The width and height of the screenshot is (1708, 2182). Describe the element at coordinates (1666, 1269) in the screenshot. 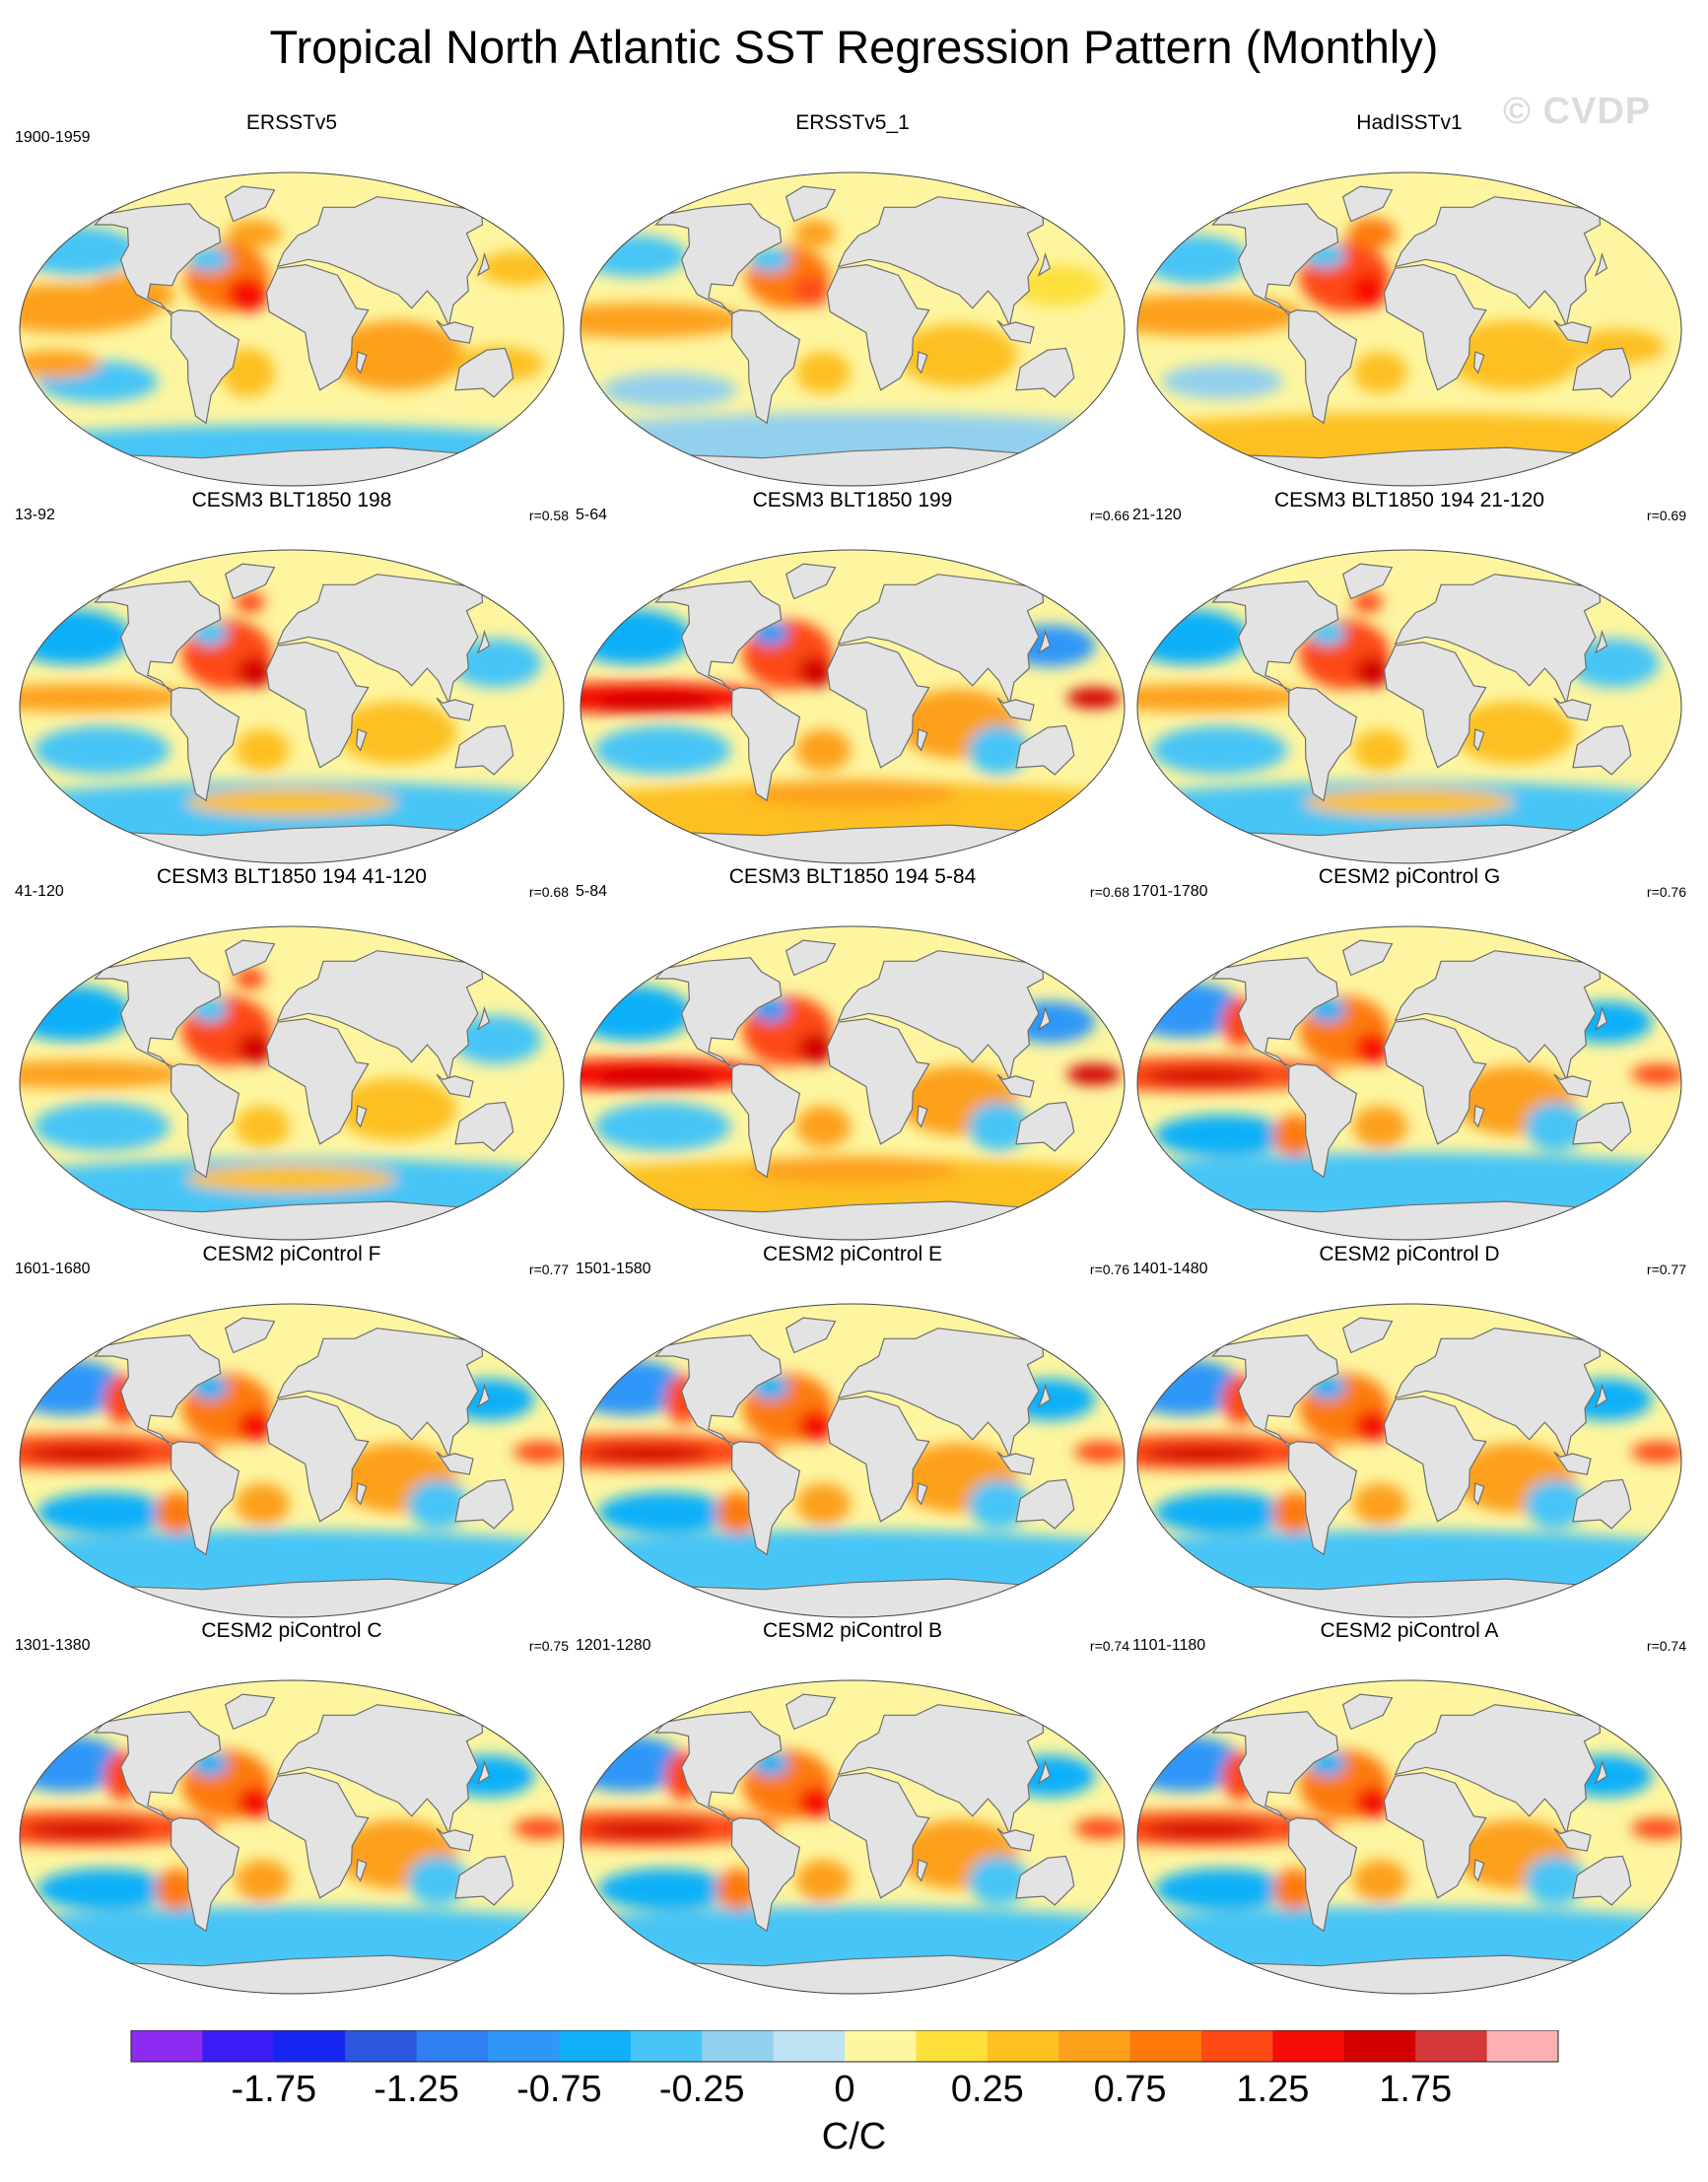

I see `panel-correlation: r=0.77` at that location.